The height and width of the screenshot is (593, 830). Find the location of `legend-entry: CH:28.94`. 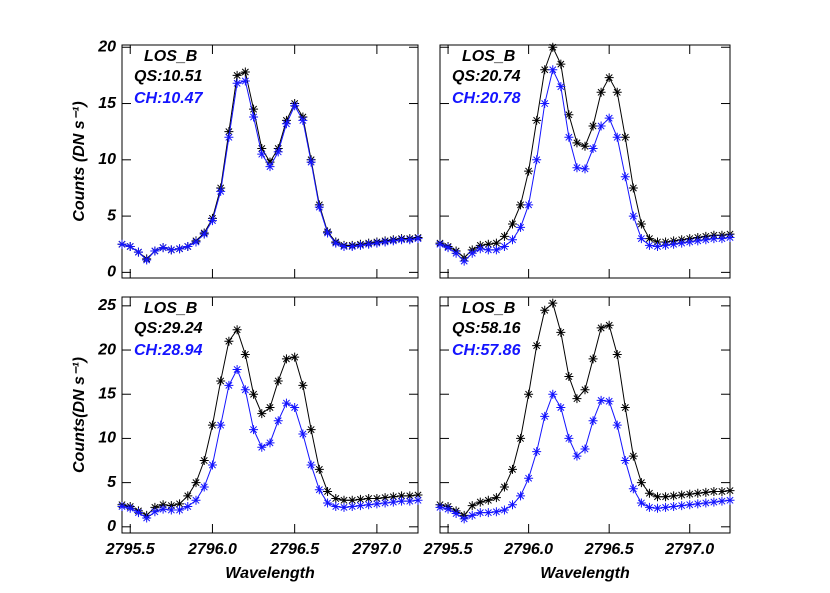

legend-entry: CH:28.94 is located at coordinates (168, 350).